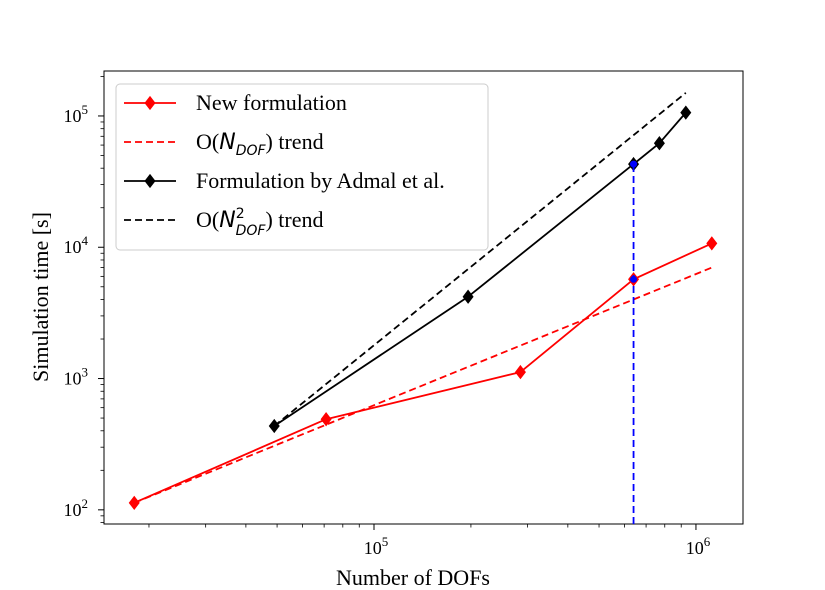 This screenshot has height=590, width=825. What do you see at coordinates (634, 342) in the screenshot?
I see `annotation-layer` at bounding box center [634, 342].